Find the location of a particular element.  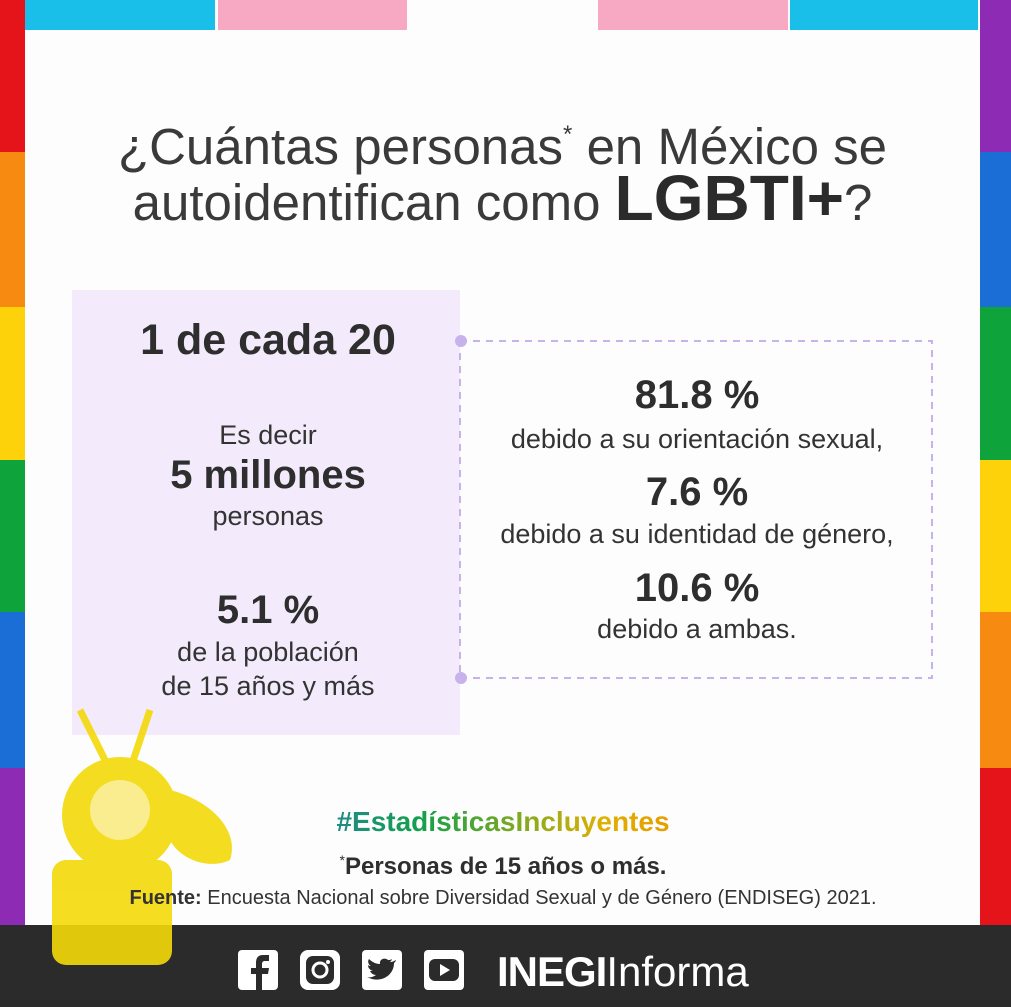

title-asterisk: * is located at coordinates (568, 134).